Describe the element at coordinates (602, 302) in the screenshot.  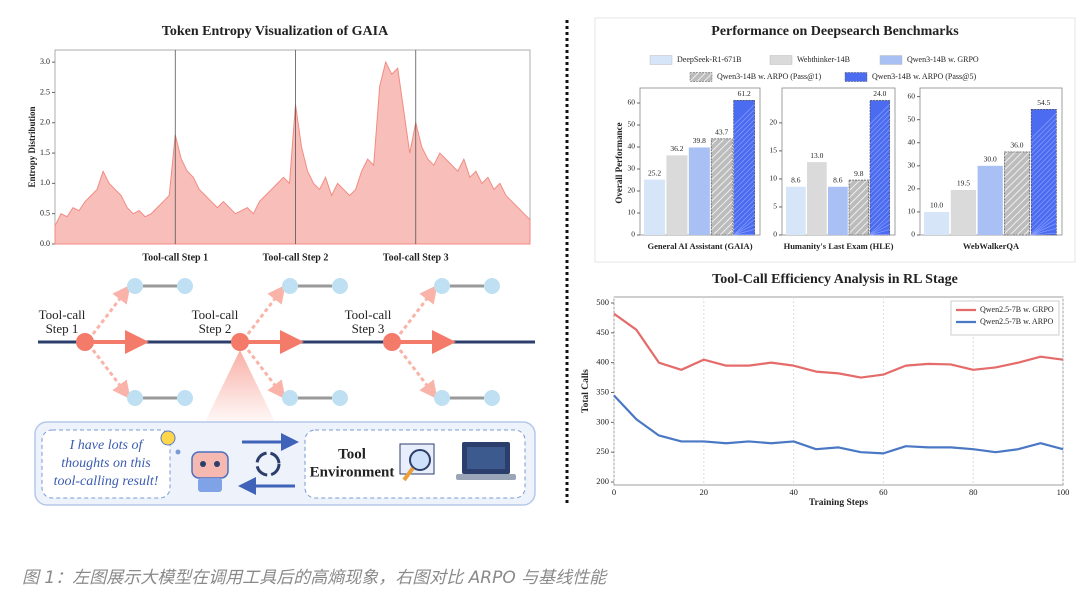
I see `y-tick-label: 500` at that location.